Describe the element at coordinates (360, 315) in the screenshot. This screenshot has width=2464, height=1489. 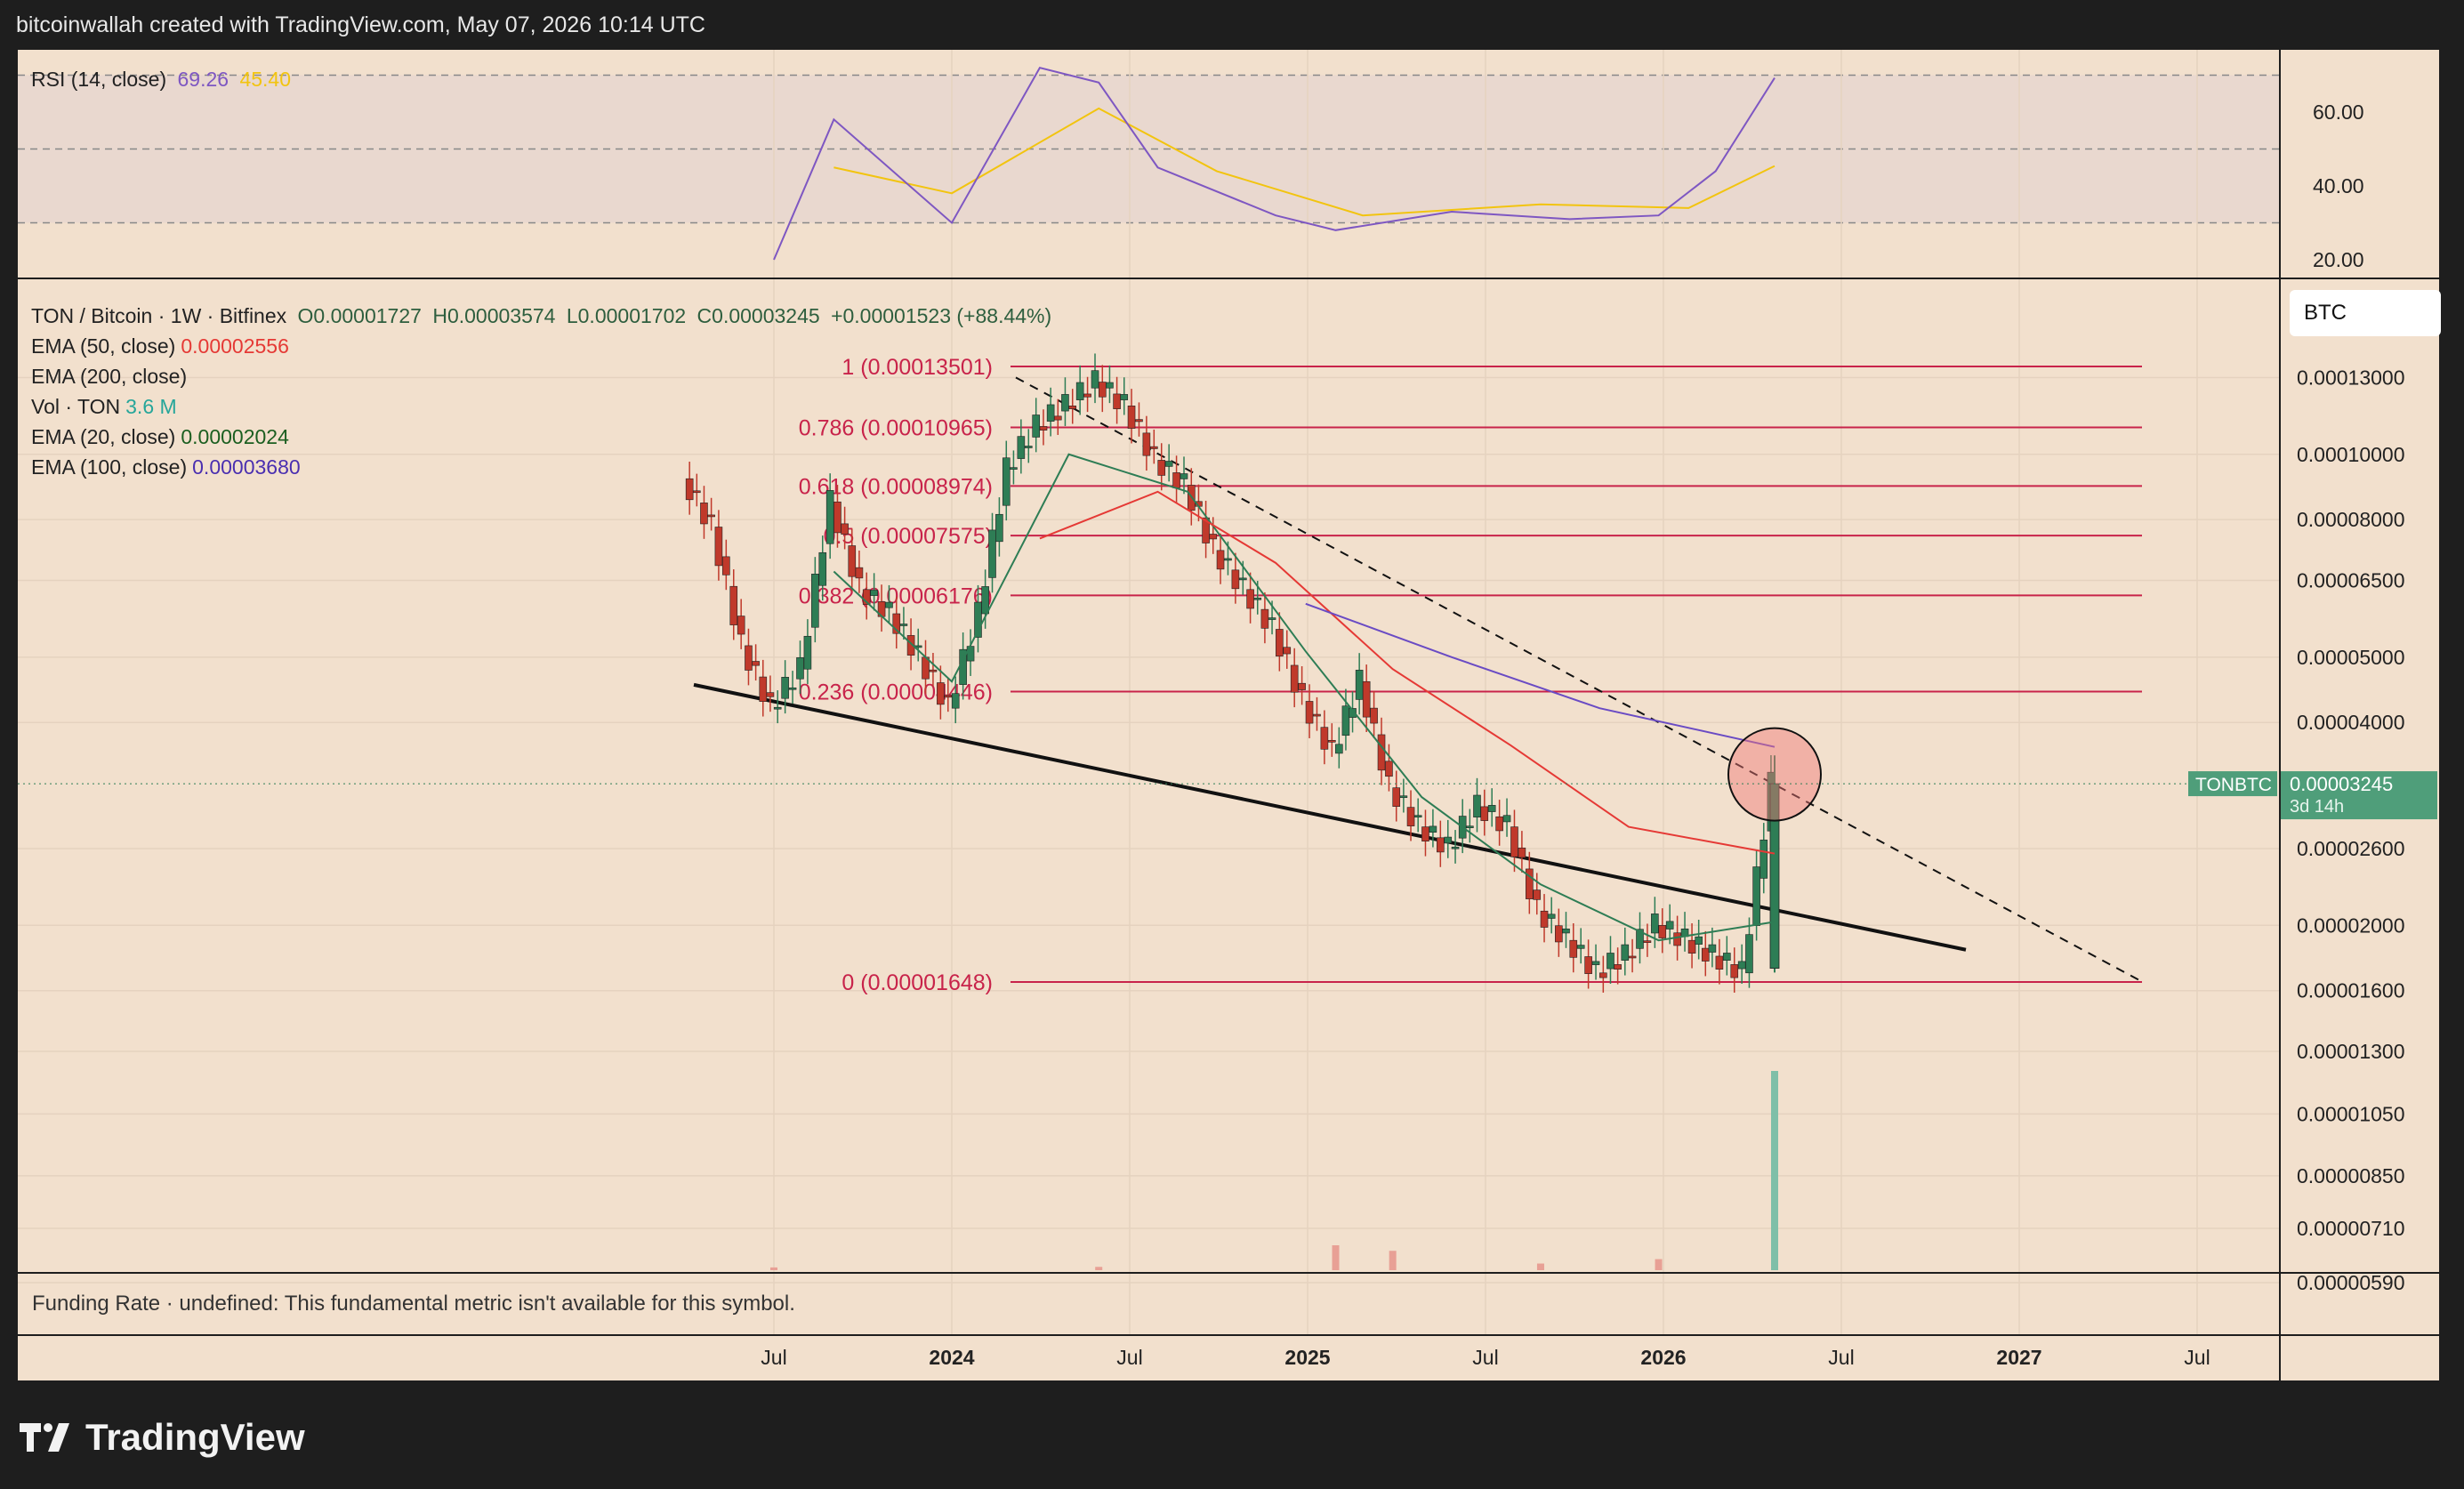
I see `open-value: O0.00001727` at that location.